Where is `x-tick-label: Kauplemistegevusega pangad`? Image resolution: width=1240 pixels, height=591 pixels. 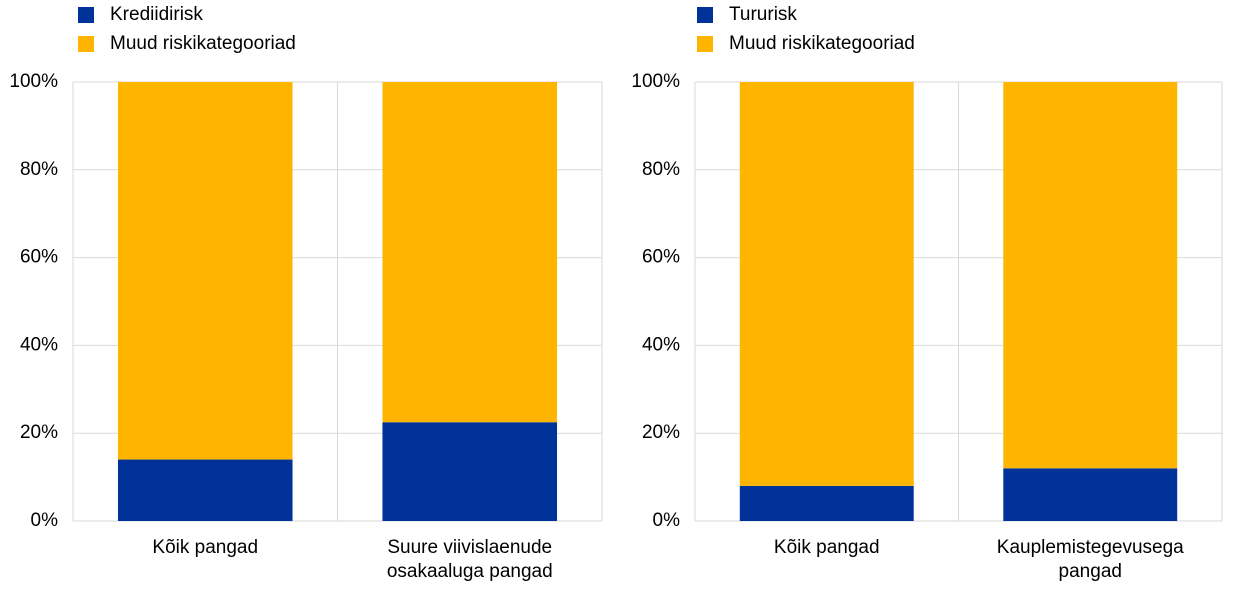
x-tick-label: Kauplemistegevusega pangad is located at coordinates (1090, 559).